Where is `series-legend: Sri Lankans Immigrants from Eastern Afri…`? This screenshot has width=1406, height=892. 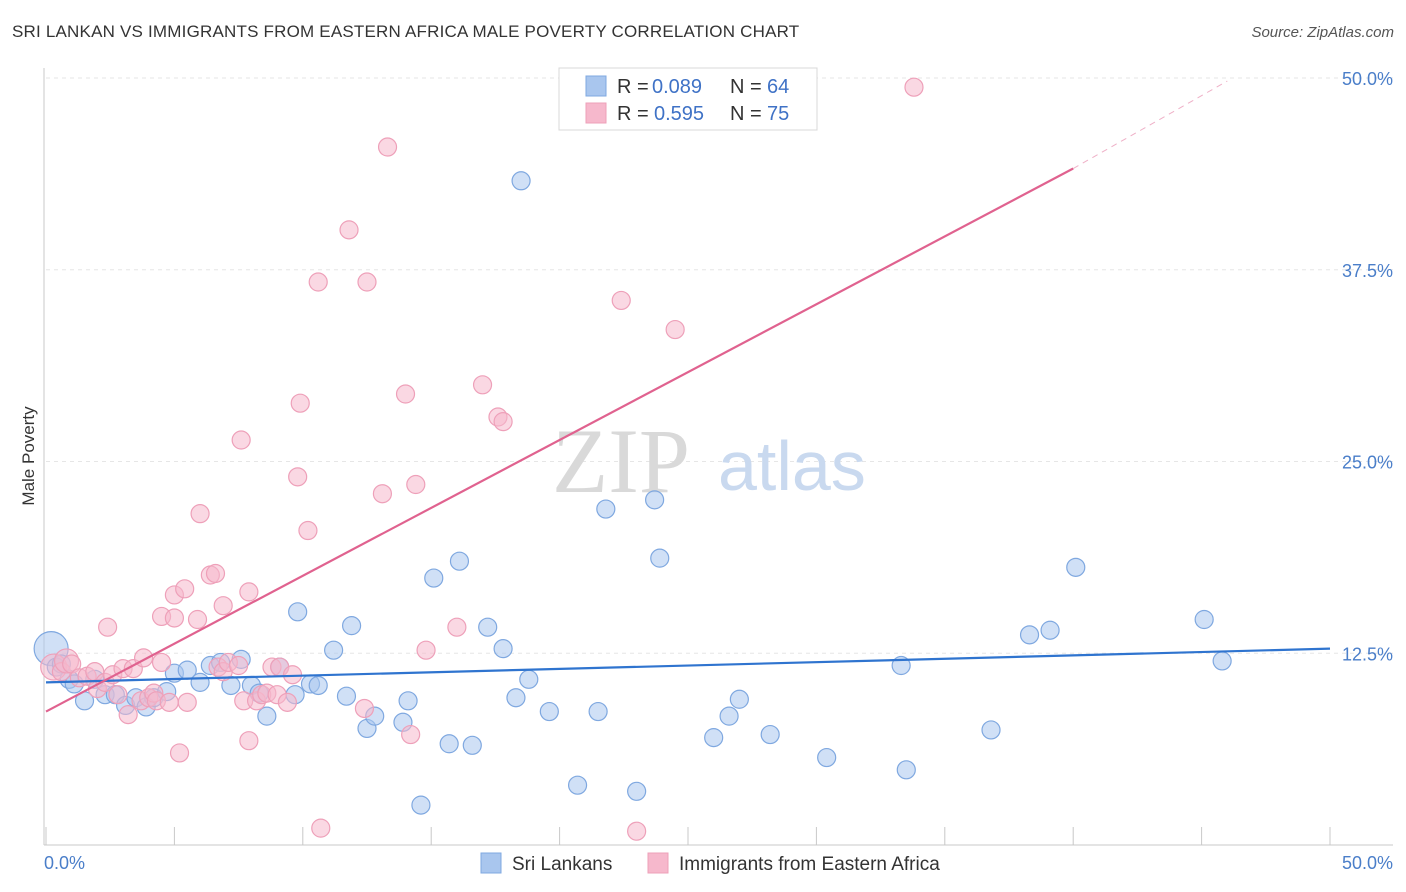
series-legend: Sri Lankans Immigrants from Eastern Afri… is located at coordinates (710, 863).